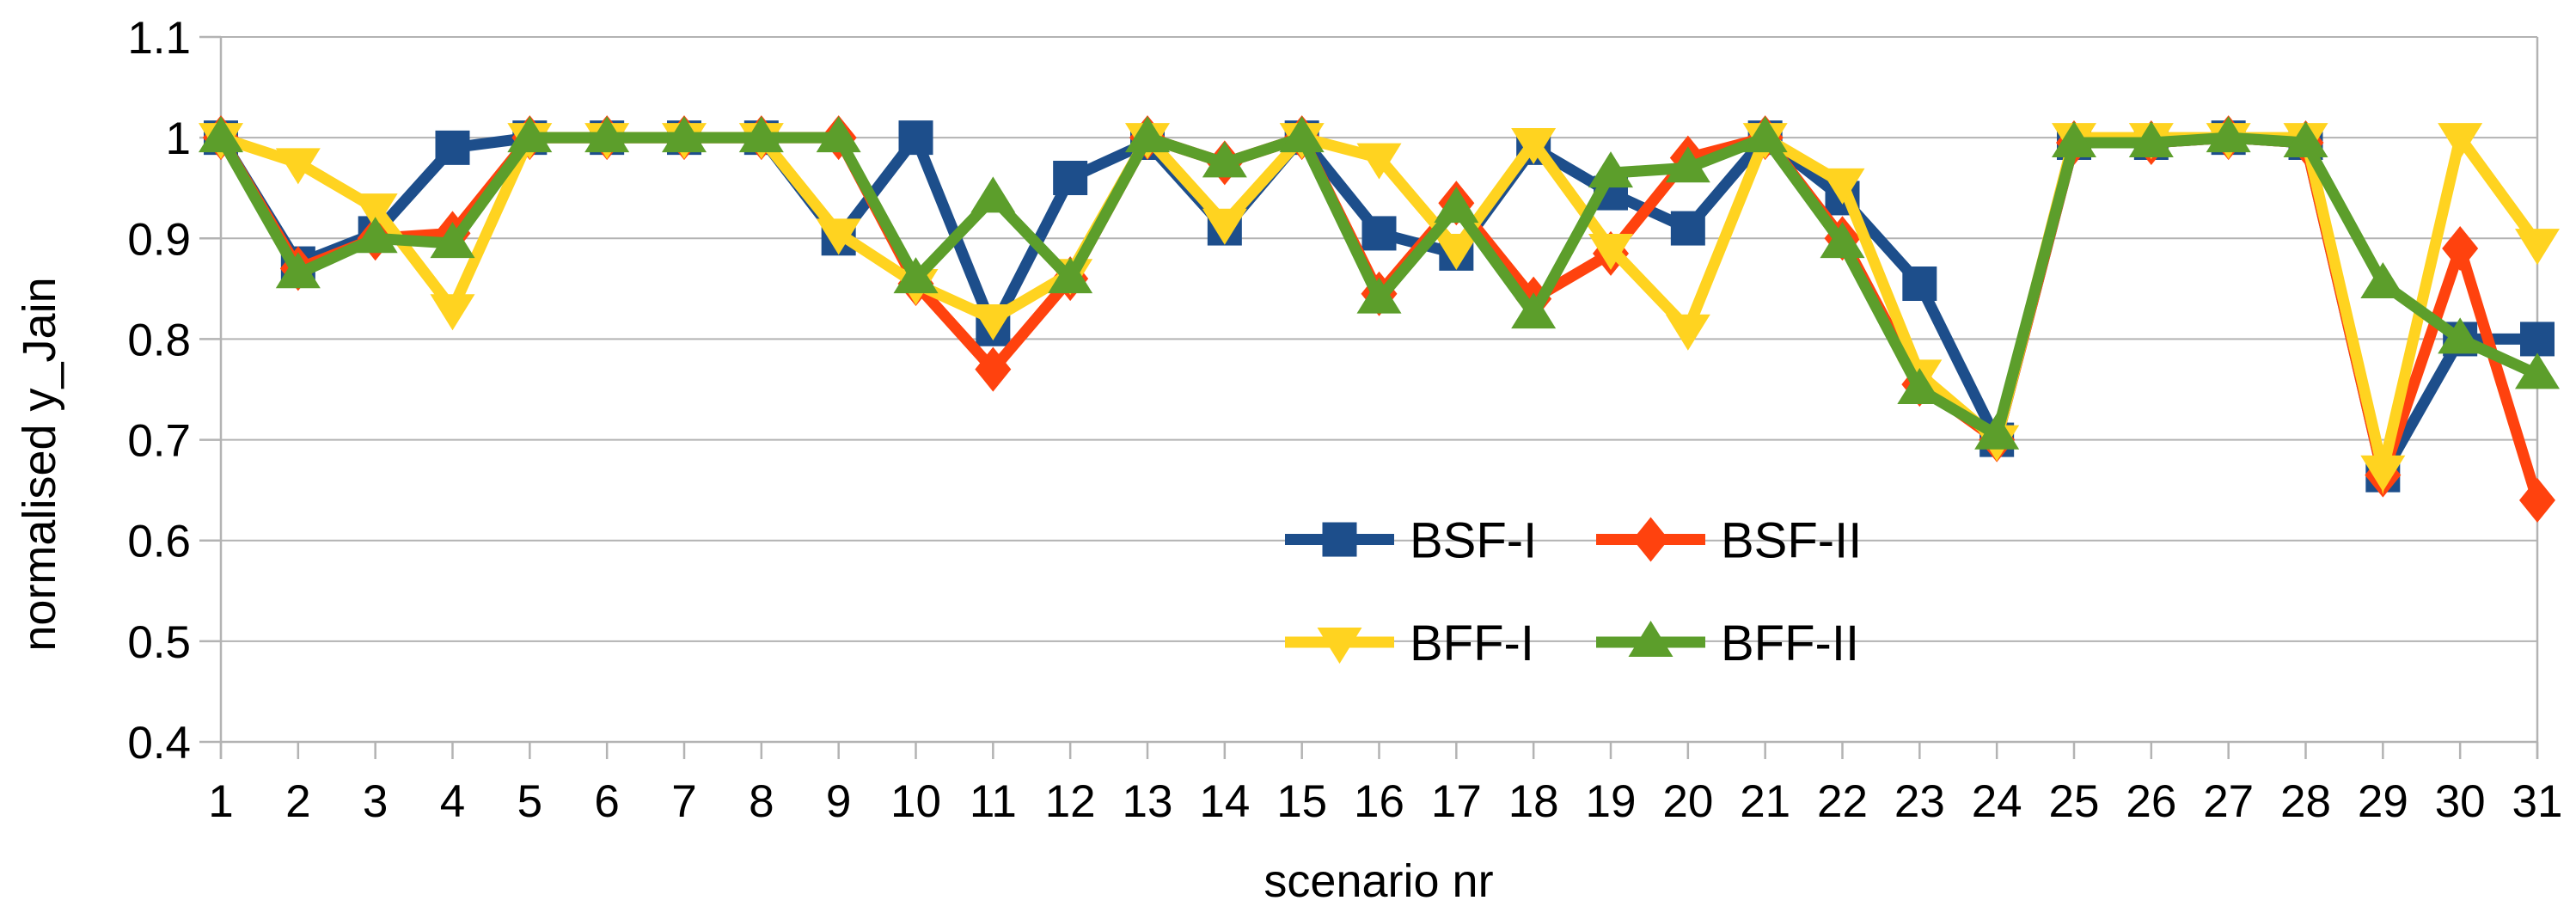 This screenshot has width=2576, height=919. Describe the element at coordinates (1997, 801) in the screenshot. I see `x-tick-label: 24` at that location.